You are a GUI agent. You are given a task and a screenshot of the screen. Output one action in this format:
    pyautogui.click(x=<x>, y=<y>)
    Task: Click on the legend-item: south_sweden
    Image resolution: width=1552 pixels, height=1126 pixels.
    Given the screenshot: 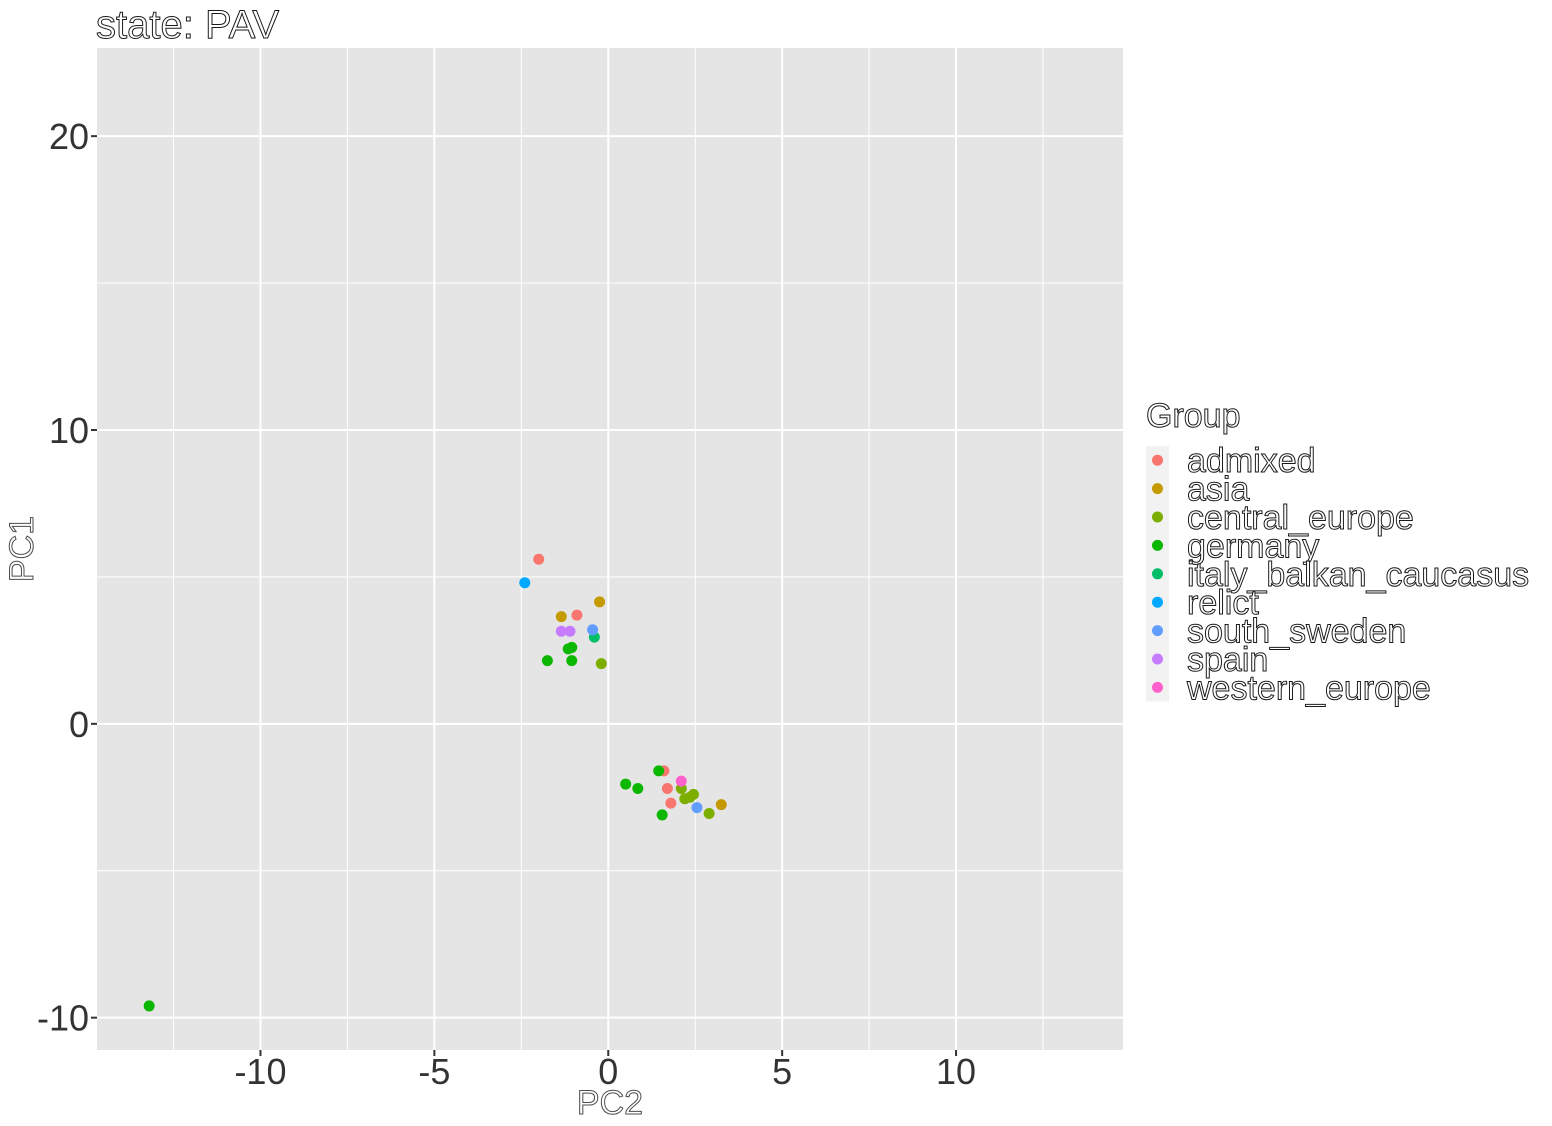 What is the action you would take?
    pyautogui.click(x=1276, y=631)
    